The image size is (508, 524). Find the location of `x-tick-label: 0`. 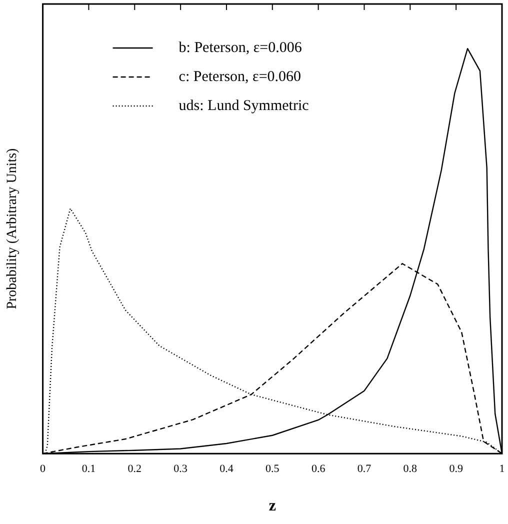

x-tick-label: 0 is located at coordinates (43, 469).